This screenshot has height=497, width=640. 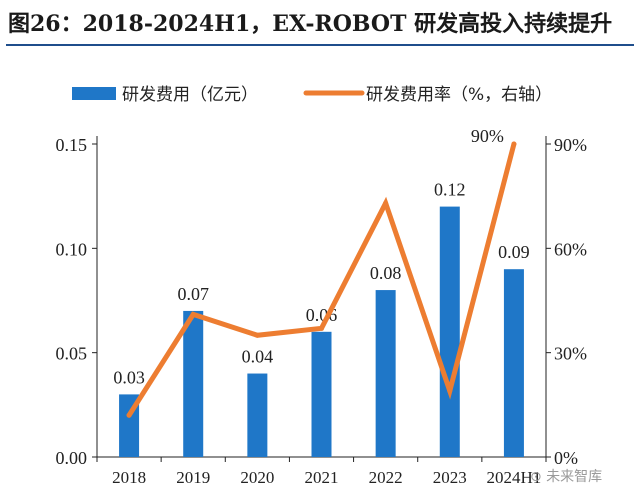 What do you see at coordinates (193, 477) in the screenshot?
I see `x-tick-label: 2019` at bounding box center [193, 477].